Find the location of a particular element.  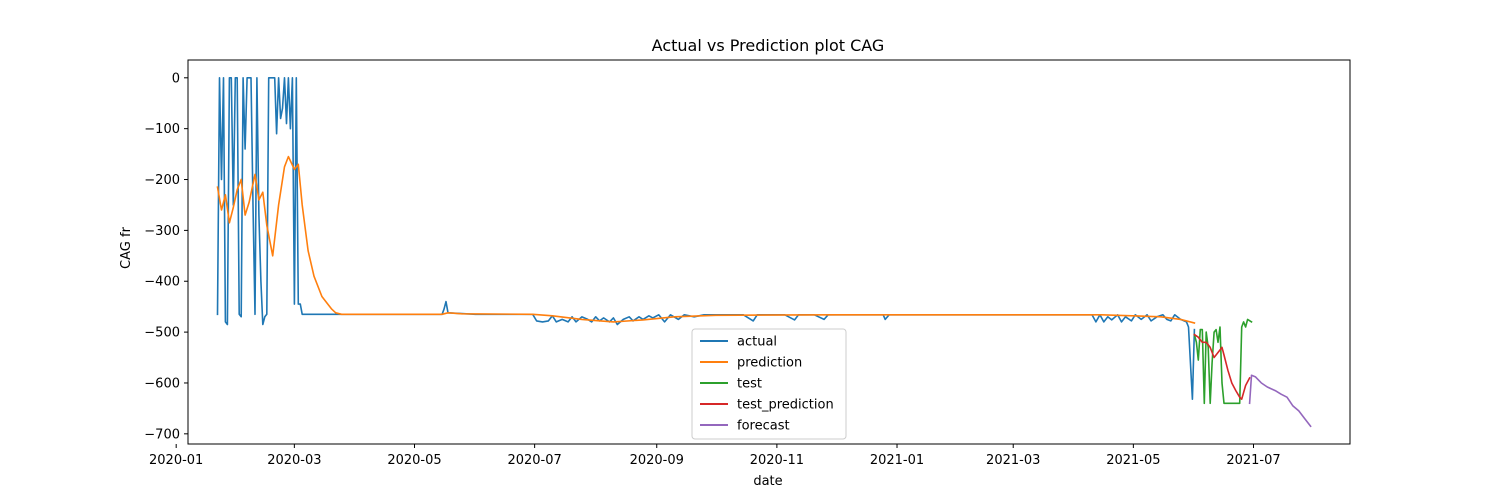

legend-box is located at coordinates (769, 384).